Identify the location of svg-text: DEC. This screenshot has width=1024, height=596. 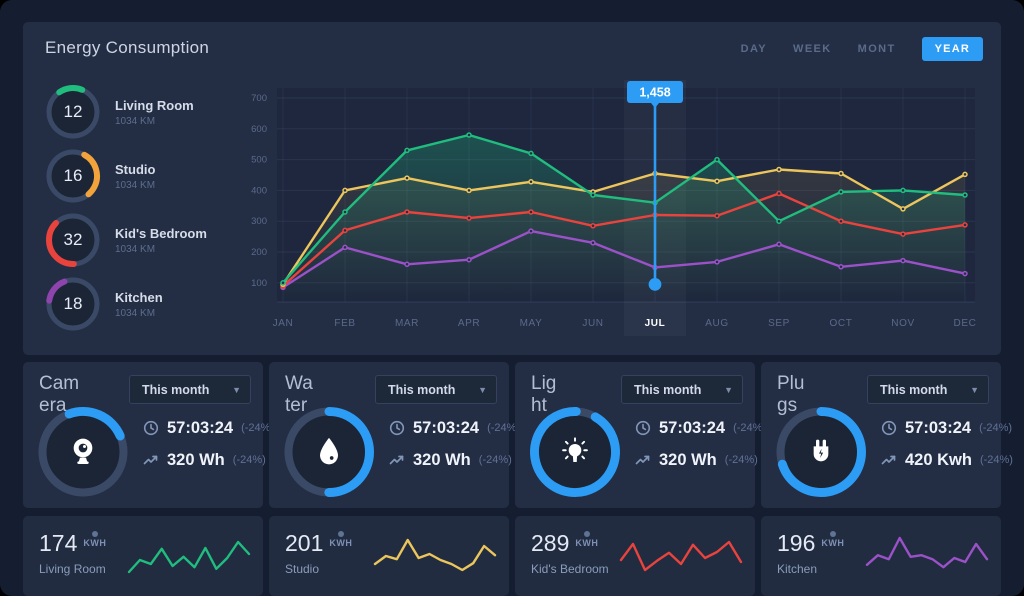
(965, 323).